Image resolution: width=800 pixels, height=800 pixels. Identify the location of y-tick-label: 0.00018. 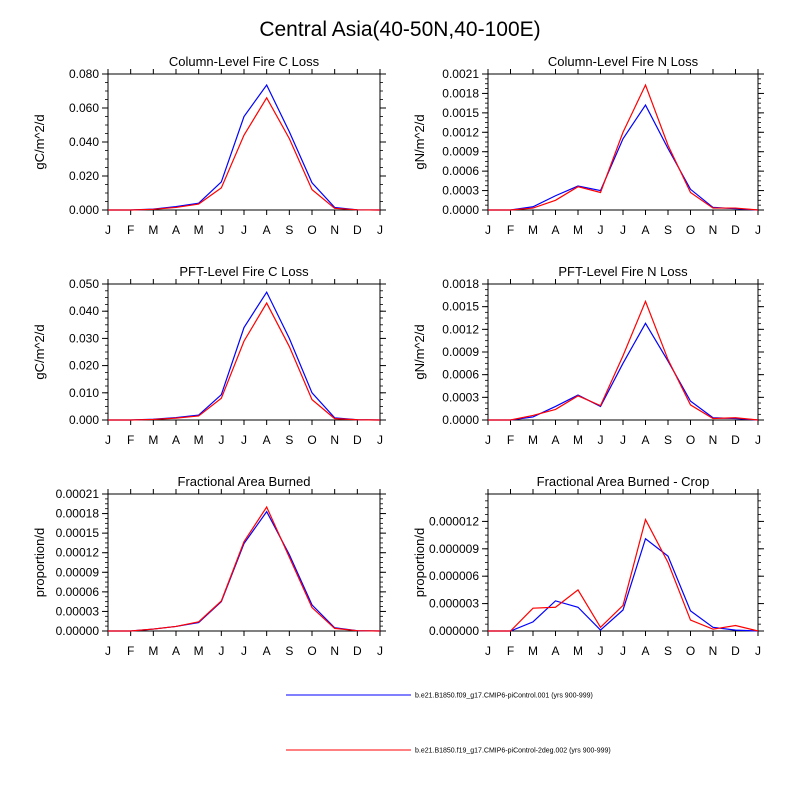
(78, 514).